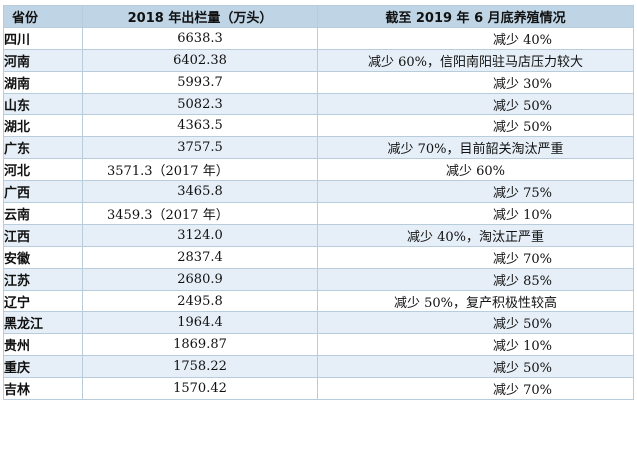 The image size is (637, 452). I want to click on output-cell: 1869.87, so click(200, 345).